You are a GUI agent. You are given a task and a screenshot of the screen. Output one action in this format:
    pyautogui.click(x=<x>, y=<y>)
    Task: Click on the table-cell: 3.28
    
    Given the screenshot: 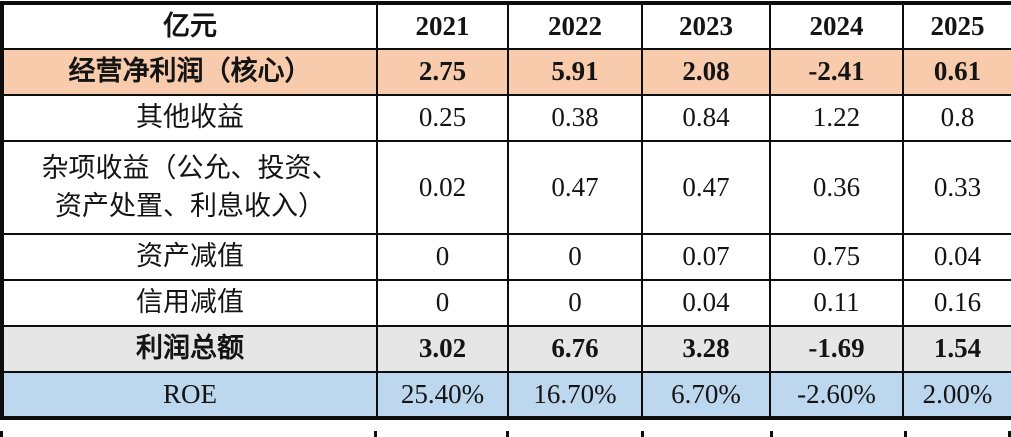 What is the action you would take?
    pyautogui.click(x=706, y=349)
    